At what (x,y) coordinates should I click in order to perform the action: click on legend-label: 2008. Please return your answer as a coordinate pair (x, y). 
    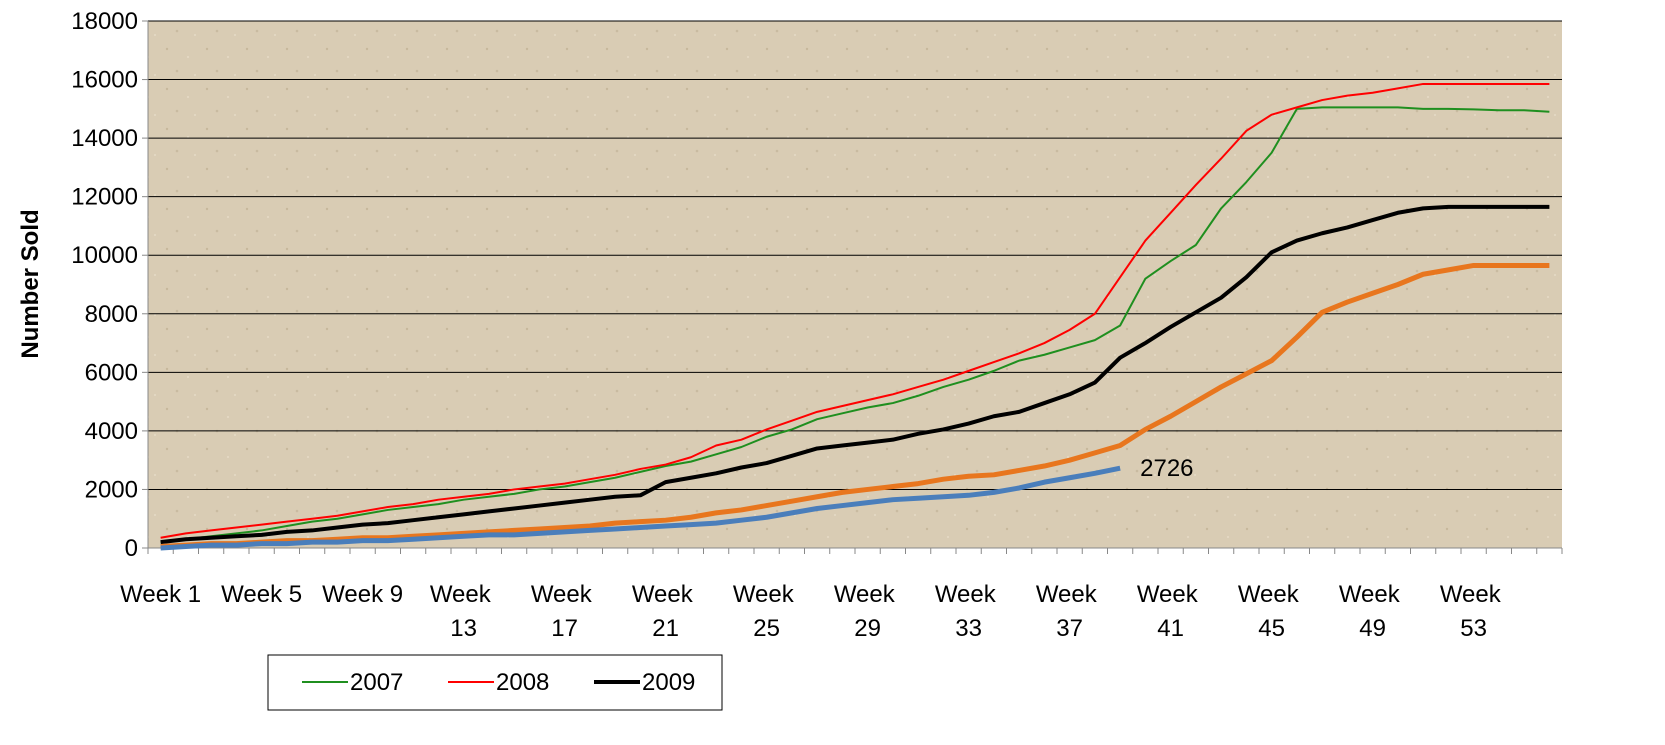
    Looking at the image, I should click on (522, 682).